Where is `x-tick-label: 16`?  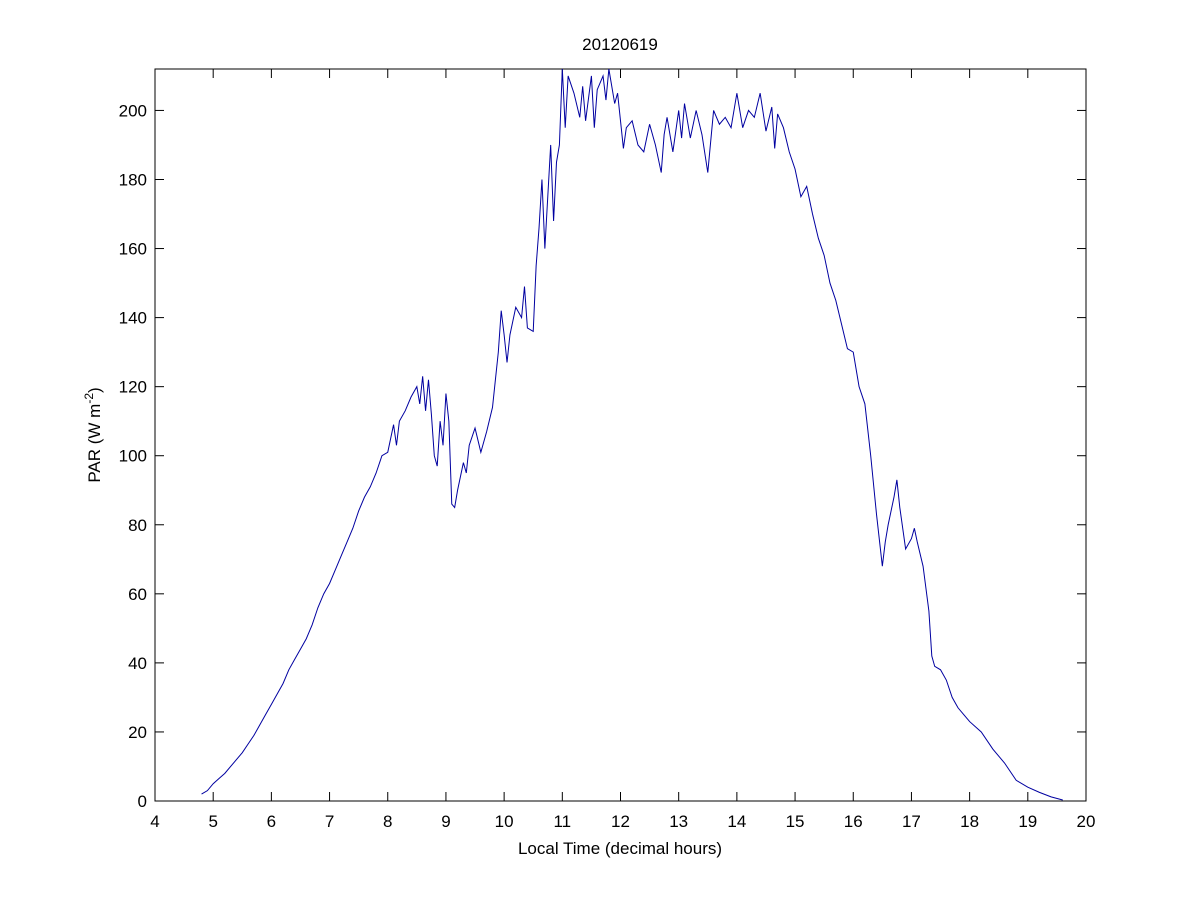
x-tick-label: 16 is located at coordinates (853, 821).